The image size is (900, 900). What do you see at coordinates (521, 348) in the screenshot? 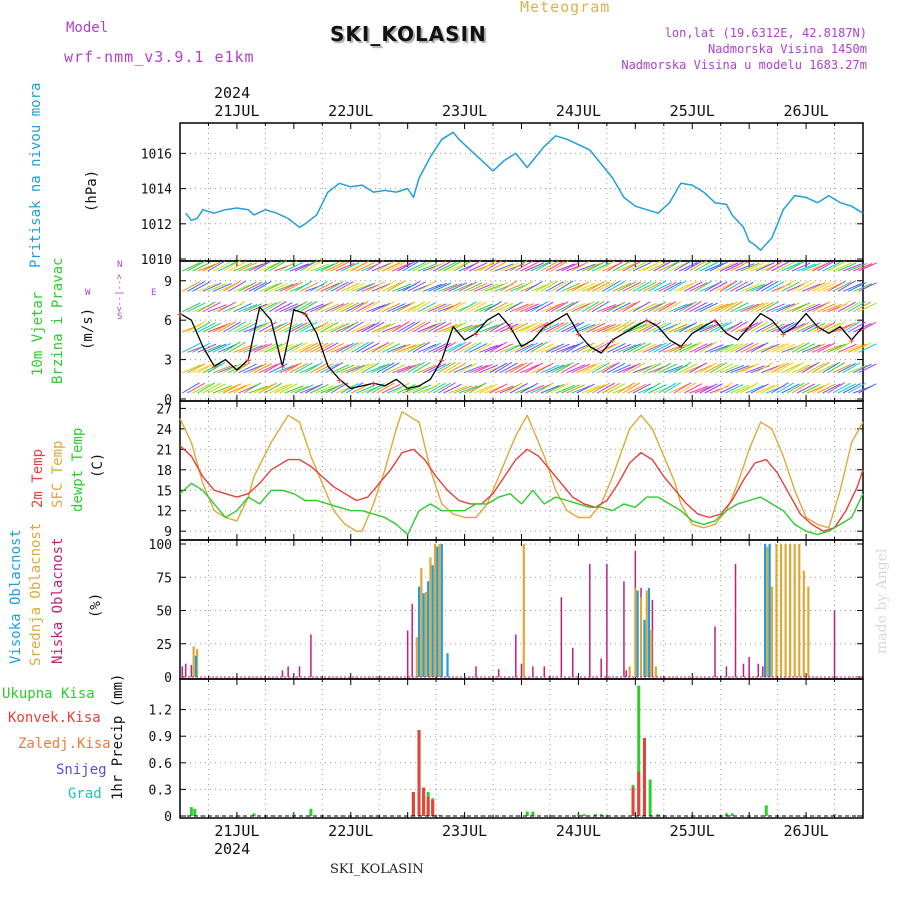
I see `wind-speed-line` at bounding box center [521, 348].